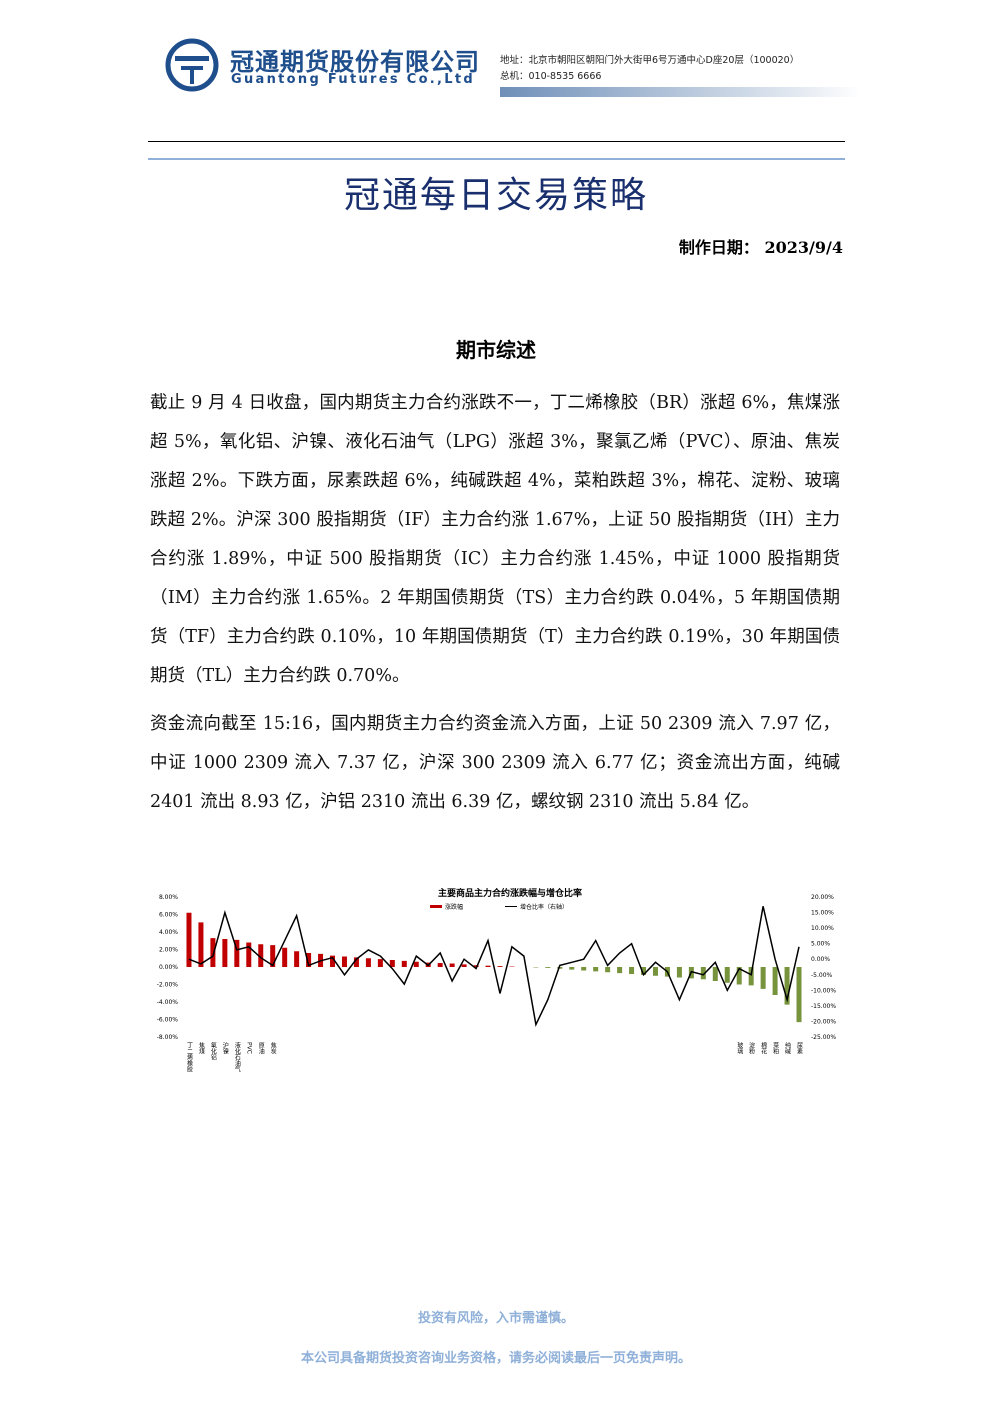 Image resolution: width=992 pixels, height=1403 pixels. I want to click on y2-tick-label: -25.00%, so click(823, 1037).